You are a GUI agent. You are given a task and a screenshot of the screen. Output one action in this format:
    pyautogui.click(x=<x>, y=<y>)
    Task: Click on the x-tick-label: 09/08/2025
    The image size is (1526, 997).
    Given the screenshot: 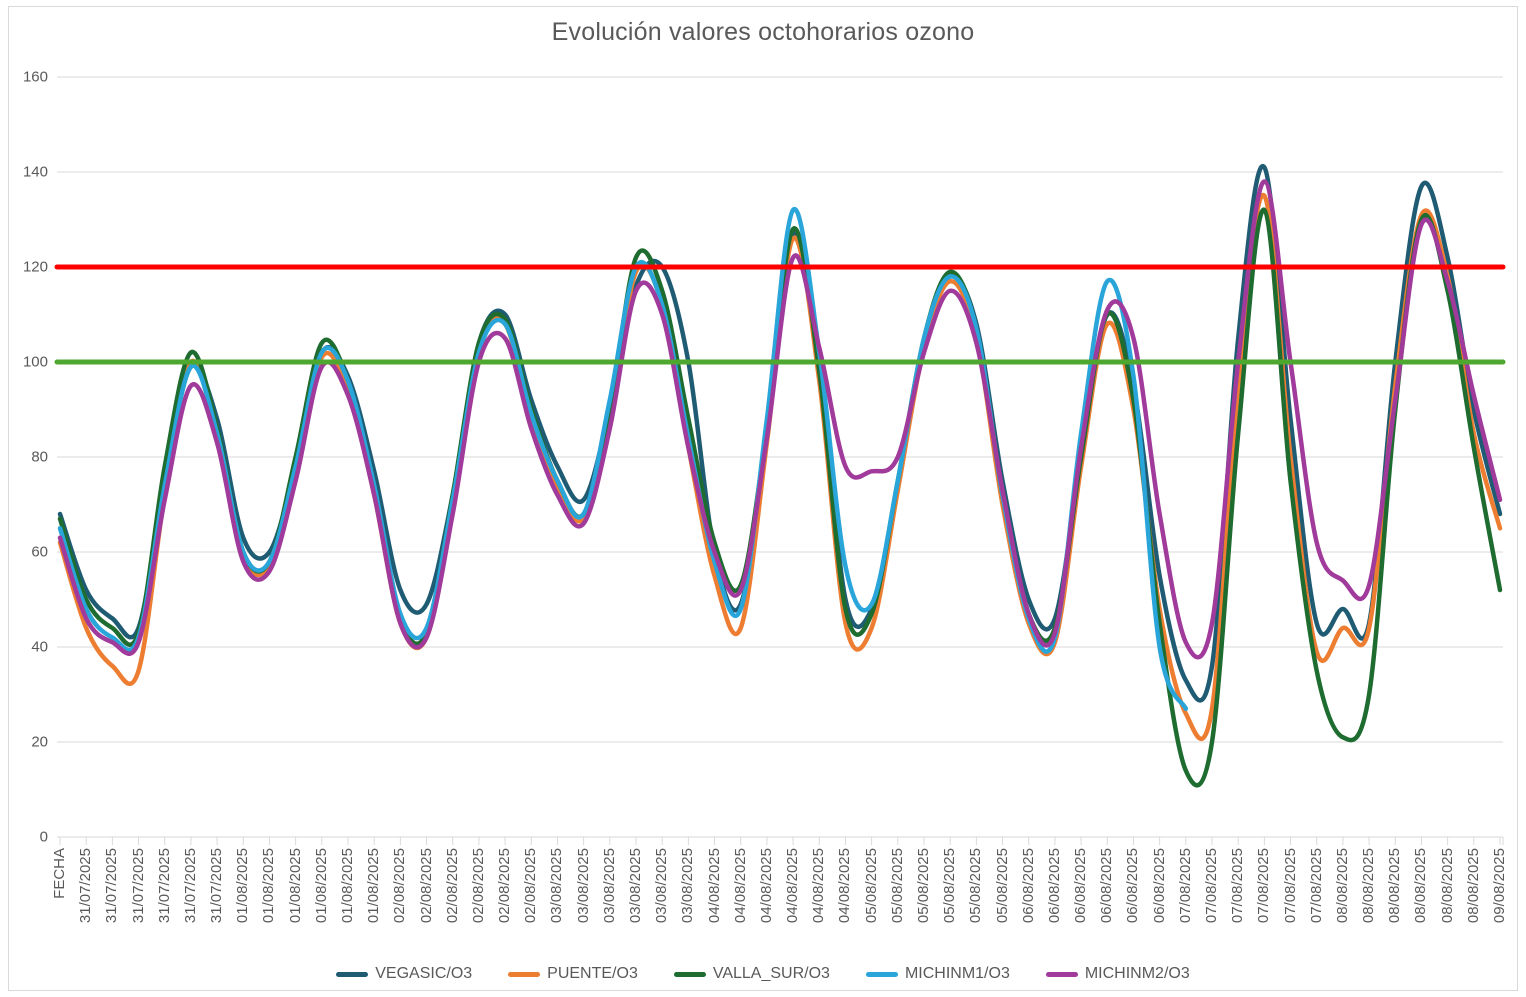 What is the action you would take?
    pyautogui.click(x=1499, y=886)
    